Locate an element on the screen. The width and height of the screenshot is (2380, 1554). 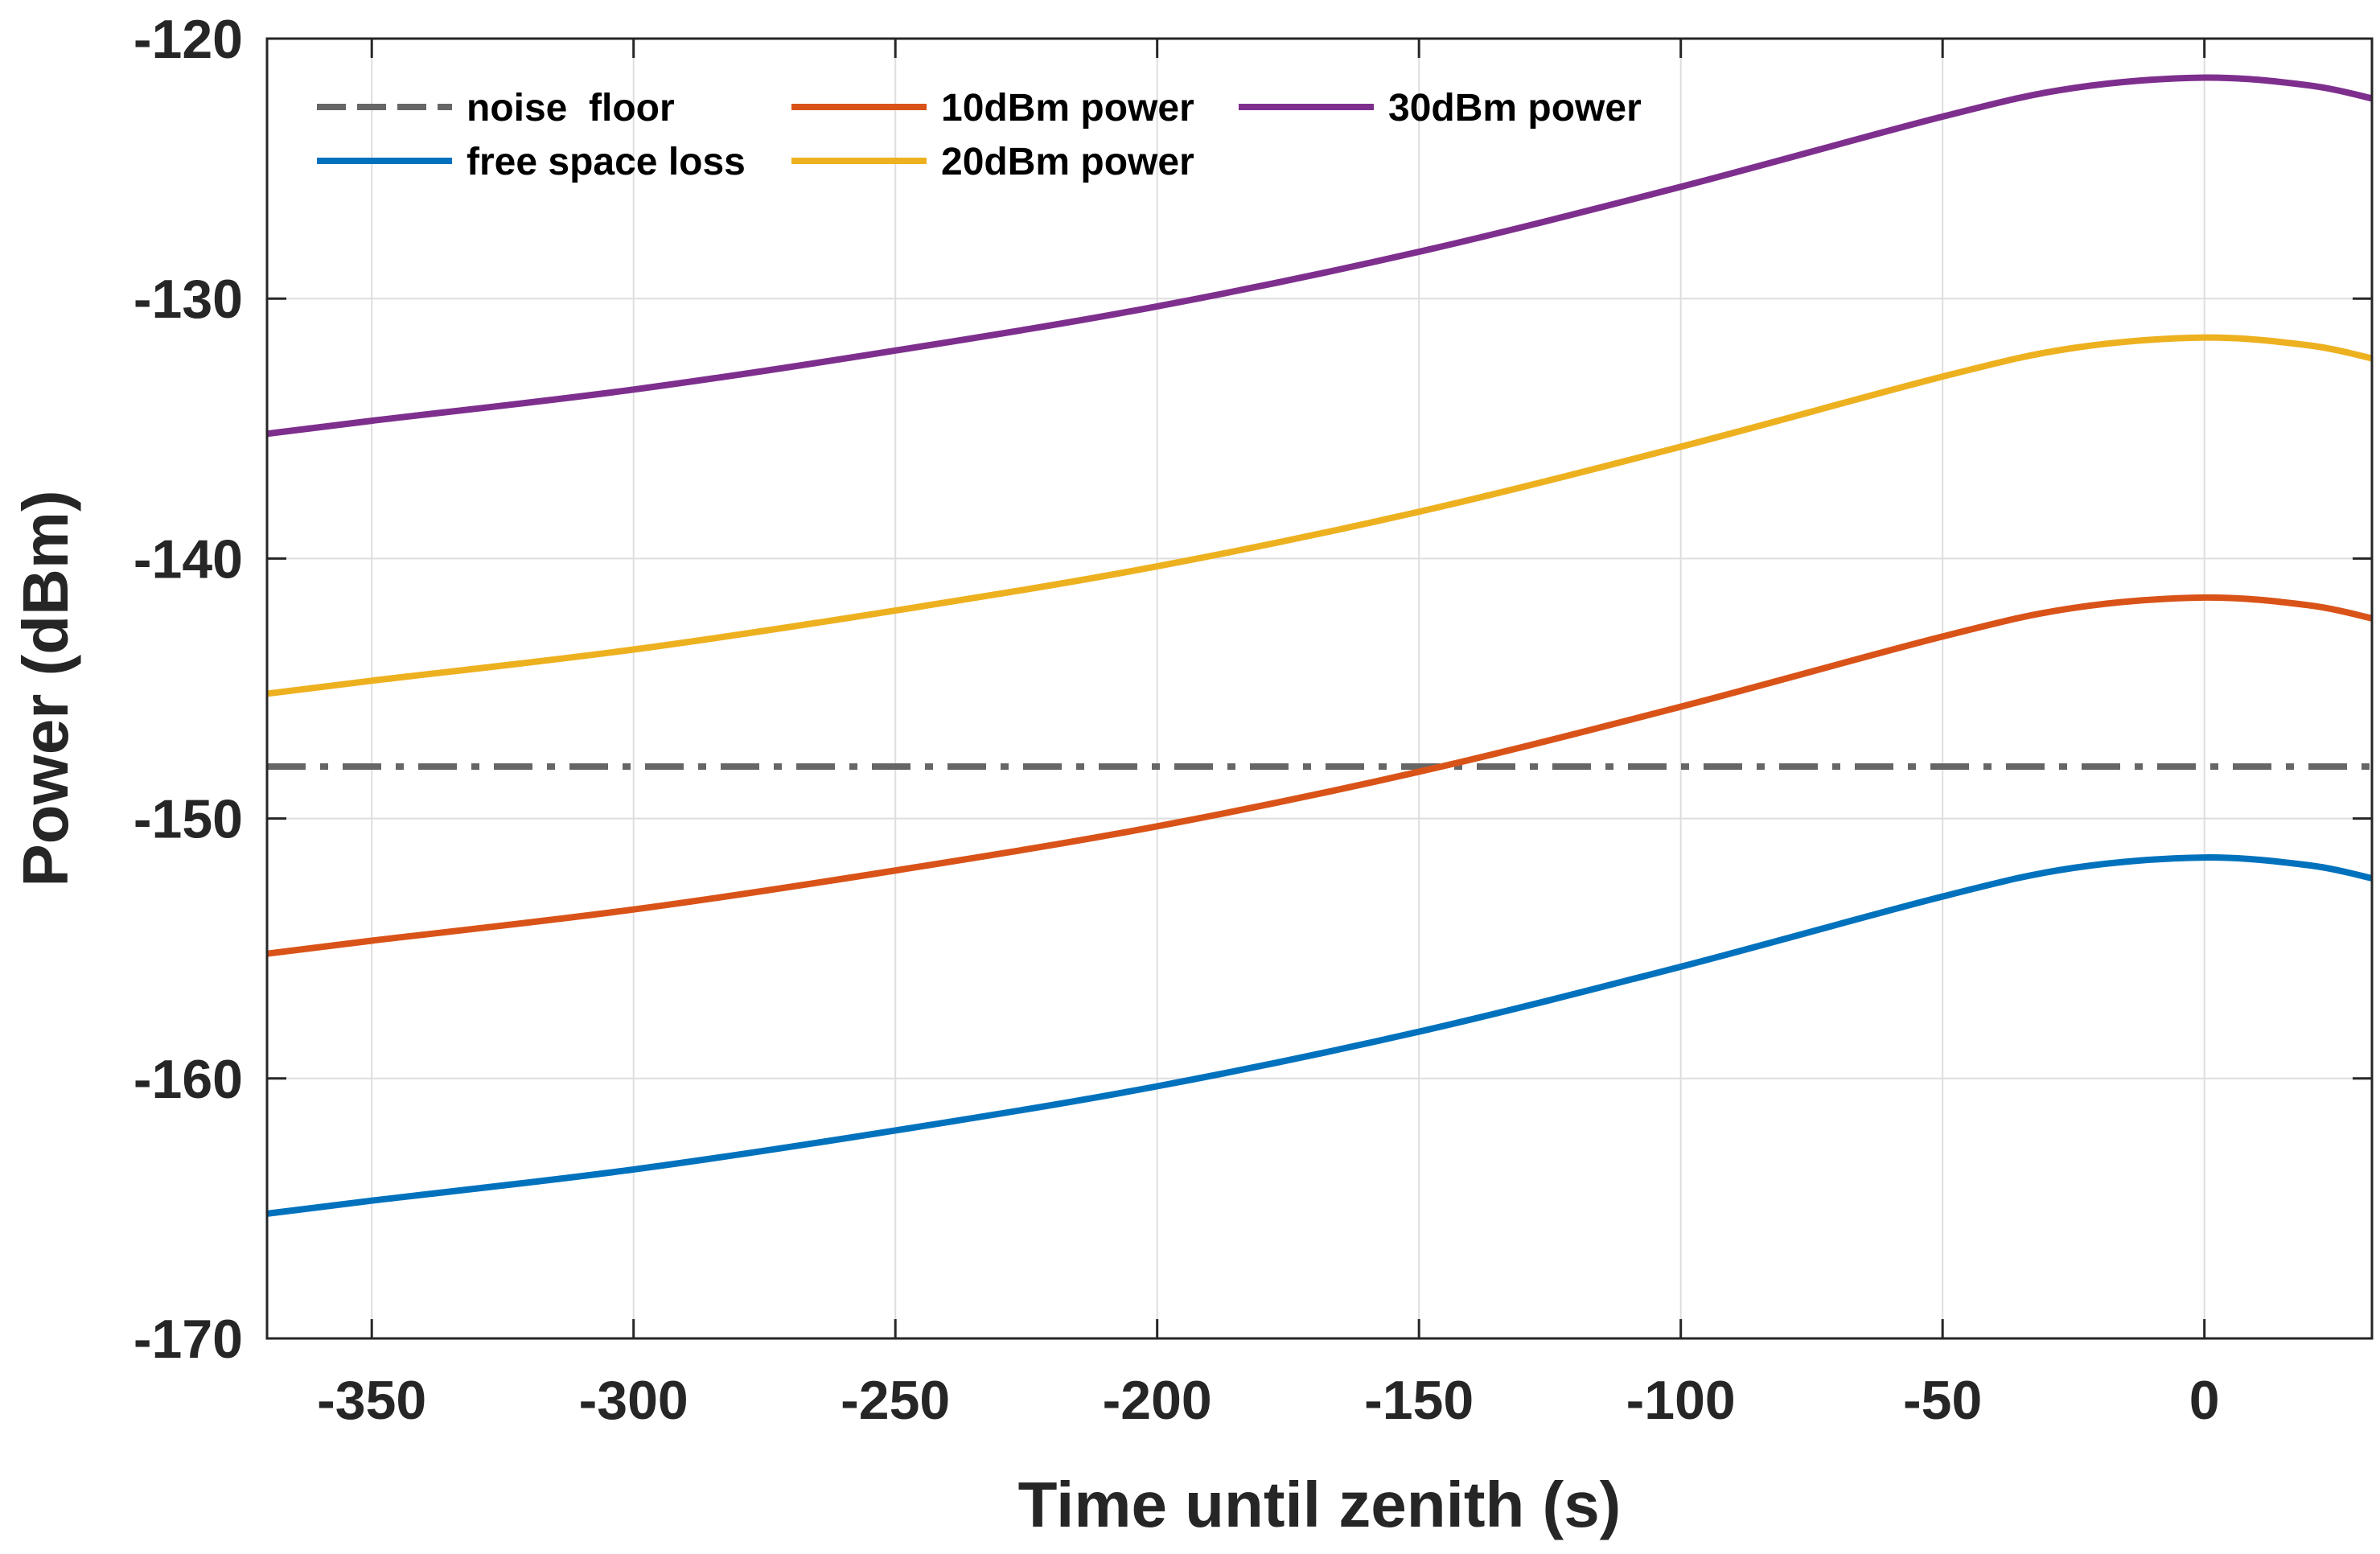
x-tick-label: -200 is located at coordinates (1157, 1400).